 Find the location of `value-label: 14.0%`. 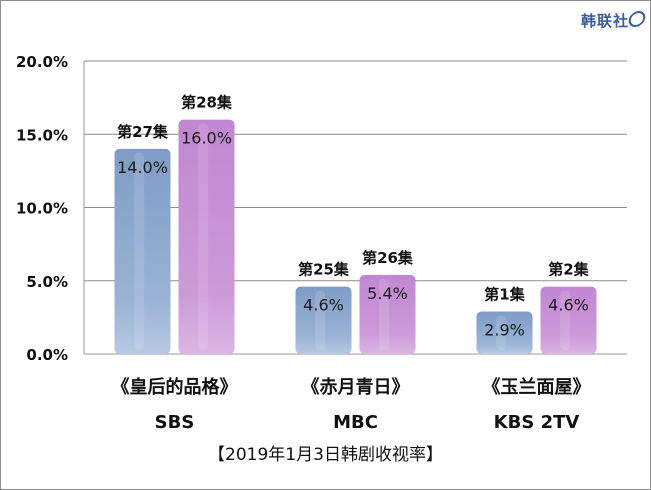

value-label: 14.0% is located at coordinates (142, 167).